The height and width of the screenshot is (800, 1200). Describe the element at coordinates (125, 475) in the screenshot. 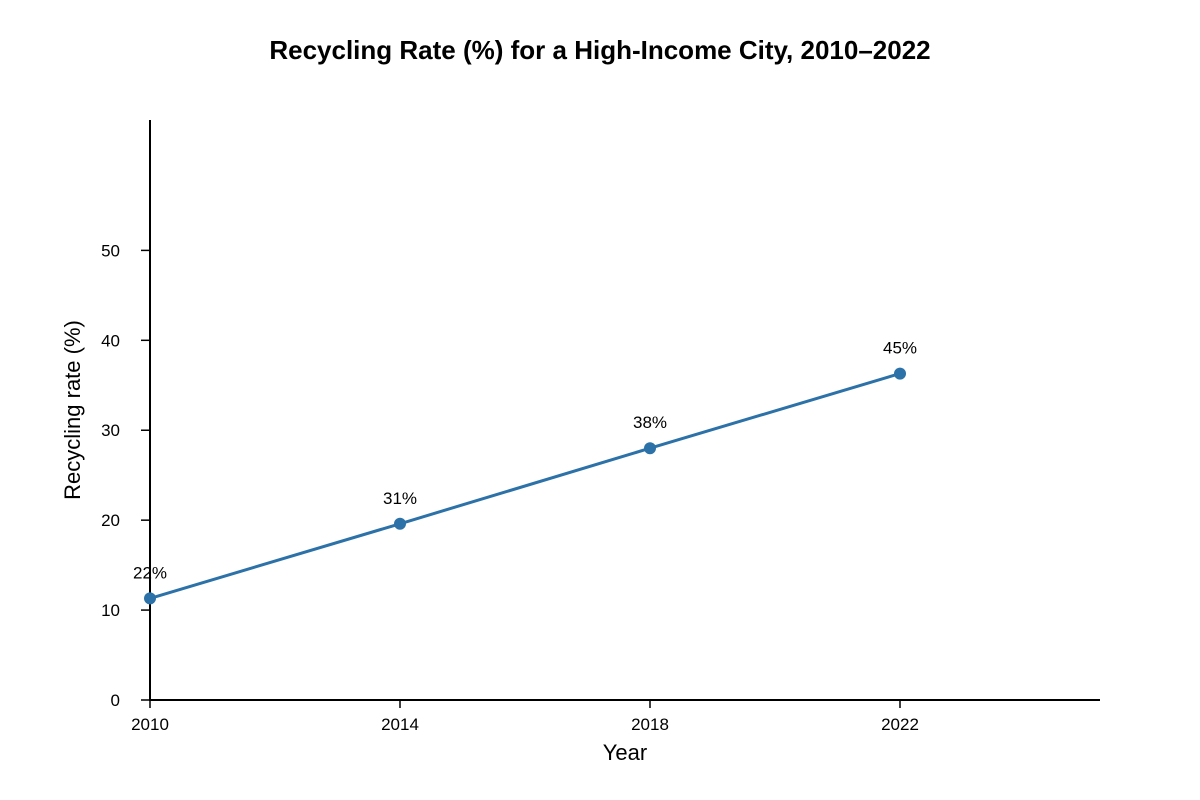

I see `y-ticks: 0 10 20 30 40 50` at that location.